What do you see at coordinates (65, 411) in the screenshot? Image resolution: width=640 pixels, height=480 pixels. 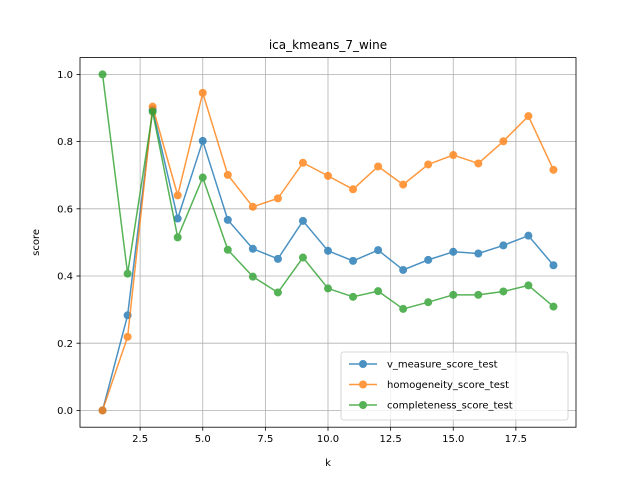 I see `y-tick-label: 0.0` at bounding box center [65, 411].